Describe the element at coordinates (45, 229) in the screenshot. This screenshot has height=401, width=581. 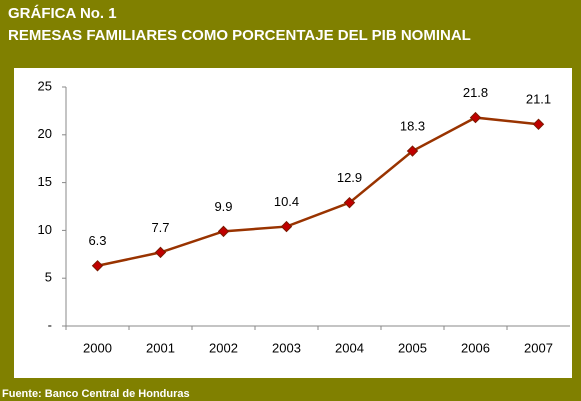
I see `y-tick-label: 10` at that location.